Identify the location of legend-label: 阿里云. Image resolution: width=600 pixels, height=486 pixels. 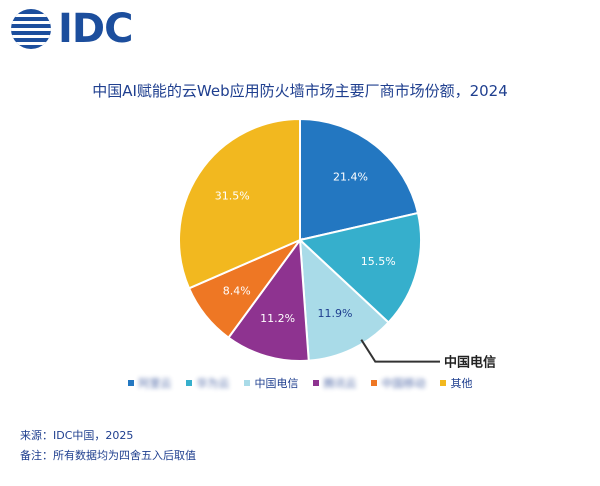
(155, 383).